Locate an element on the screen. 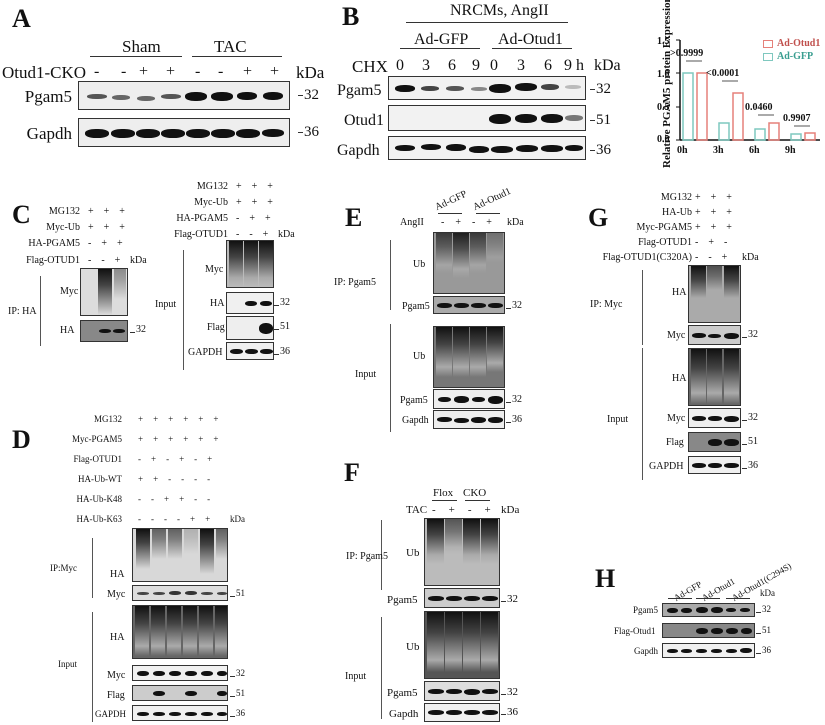 The height and width of the screenshot is (725, 825). input-label: Input is located at coordinates (366, 374).